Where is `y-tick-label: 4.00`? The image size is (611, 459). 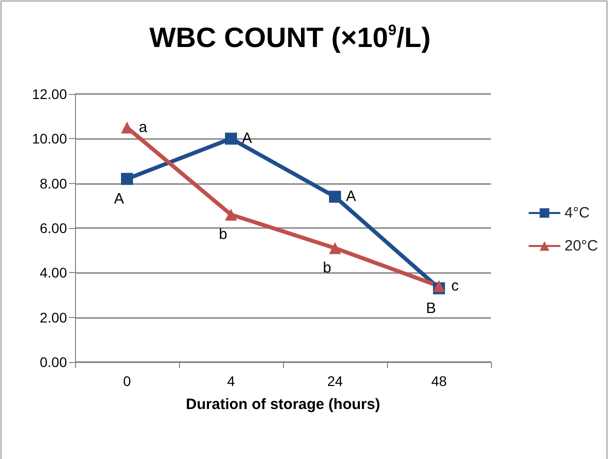
y-tick-label: 4.00 is located at coordinates (54, 272).